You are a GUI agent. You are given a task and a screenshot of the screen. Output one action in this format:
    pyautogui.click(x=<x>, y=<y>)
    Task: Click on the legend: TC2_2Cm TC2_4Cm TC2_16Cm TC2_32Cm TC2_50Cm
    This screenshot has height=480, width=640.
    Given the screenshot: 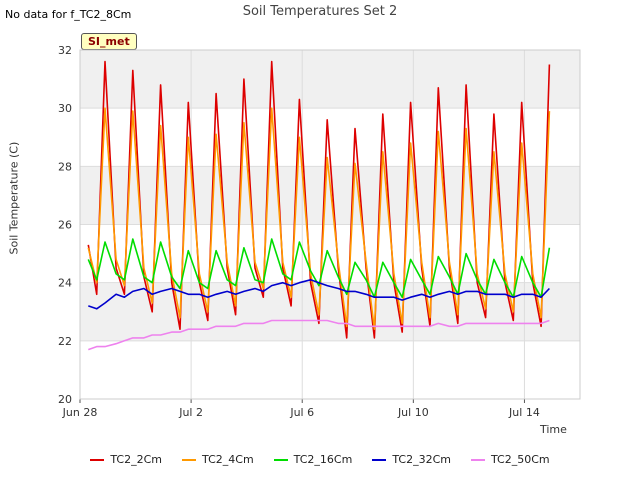 What is the action you would take?
    pyautogui.click(x=320, y=459)
    